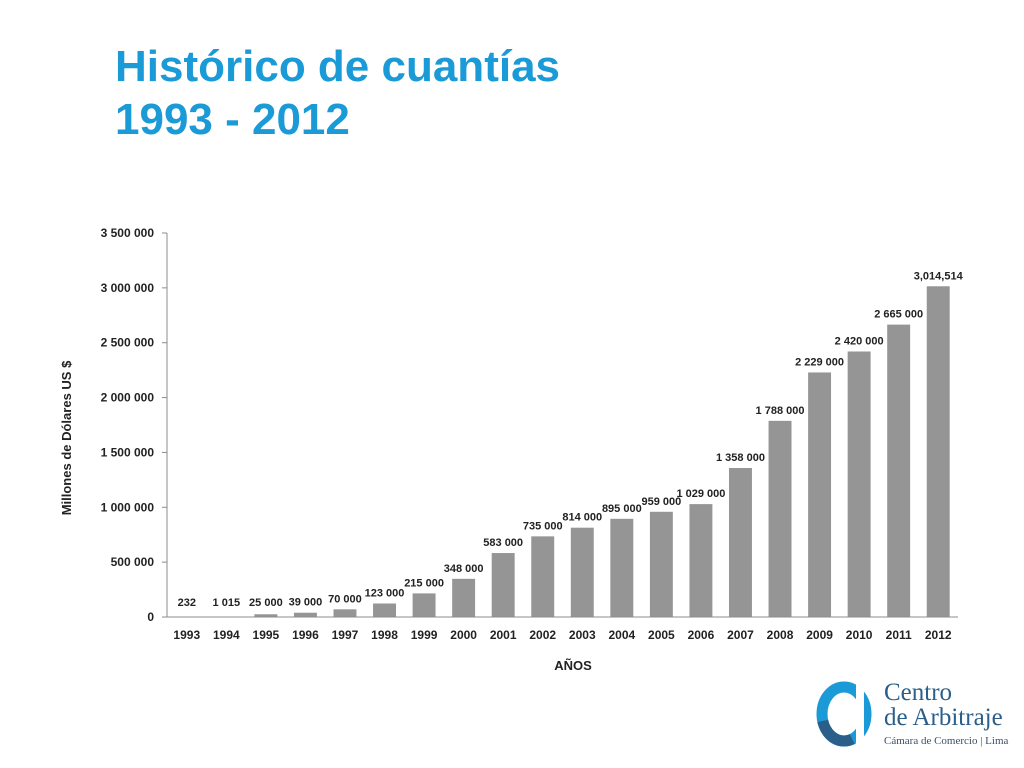 The image size is (1024, 768). I want to click on bar-2007, so click(740, 542).